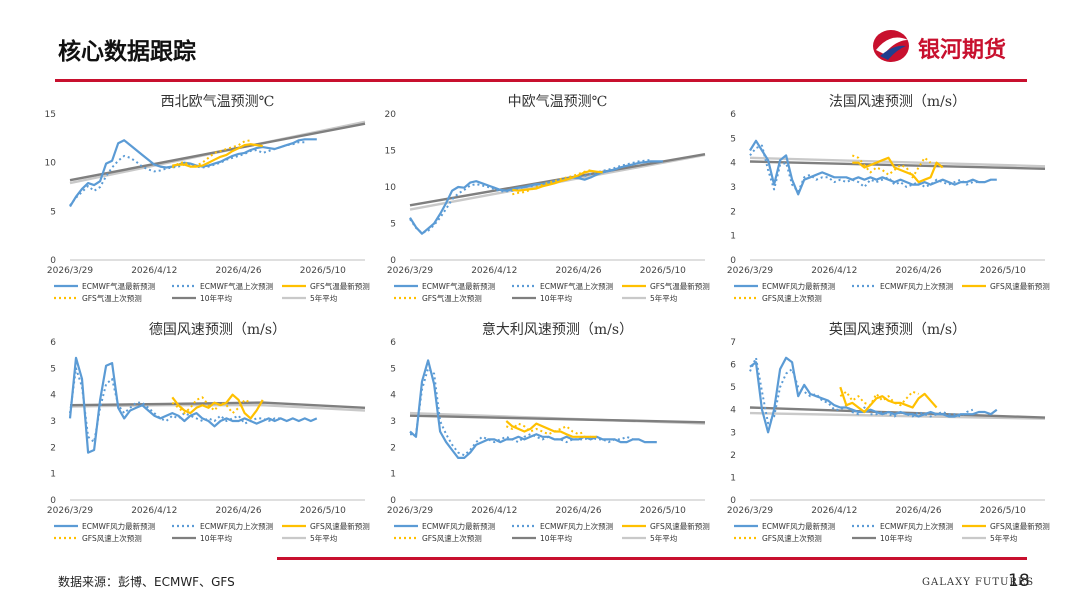  Describe the element at coordinates (1019, 581) in the screenshot. I see `page-number: 18` at that location.